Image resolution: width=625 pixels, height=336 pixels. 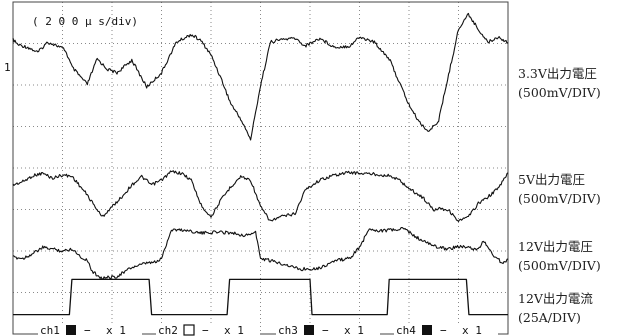 I want to click on series-scale-label-0: (500mV/DIV), so click(x=559, y=92).